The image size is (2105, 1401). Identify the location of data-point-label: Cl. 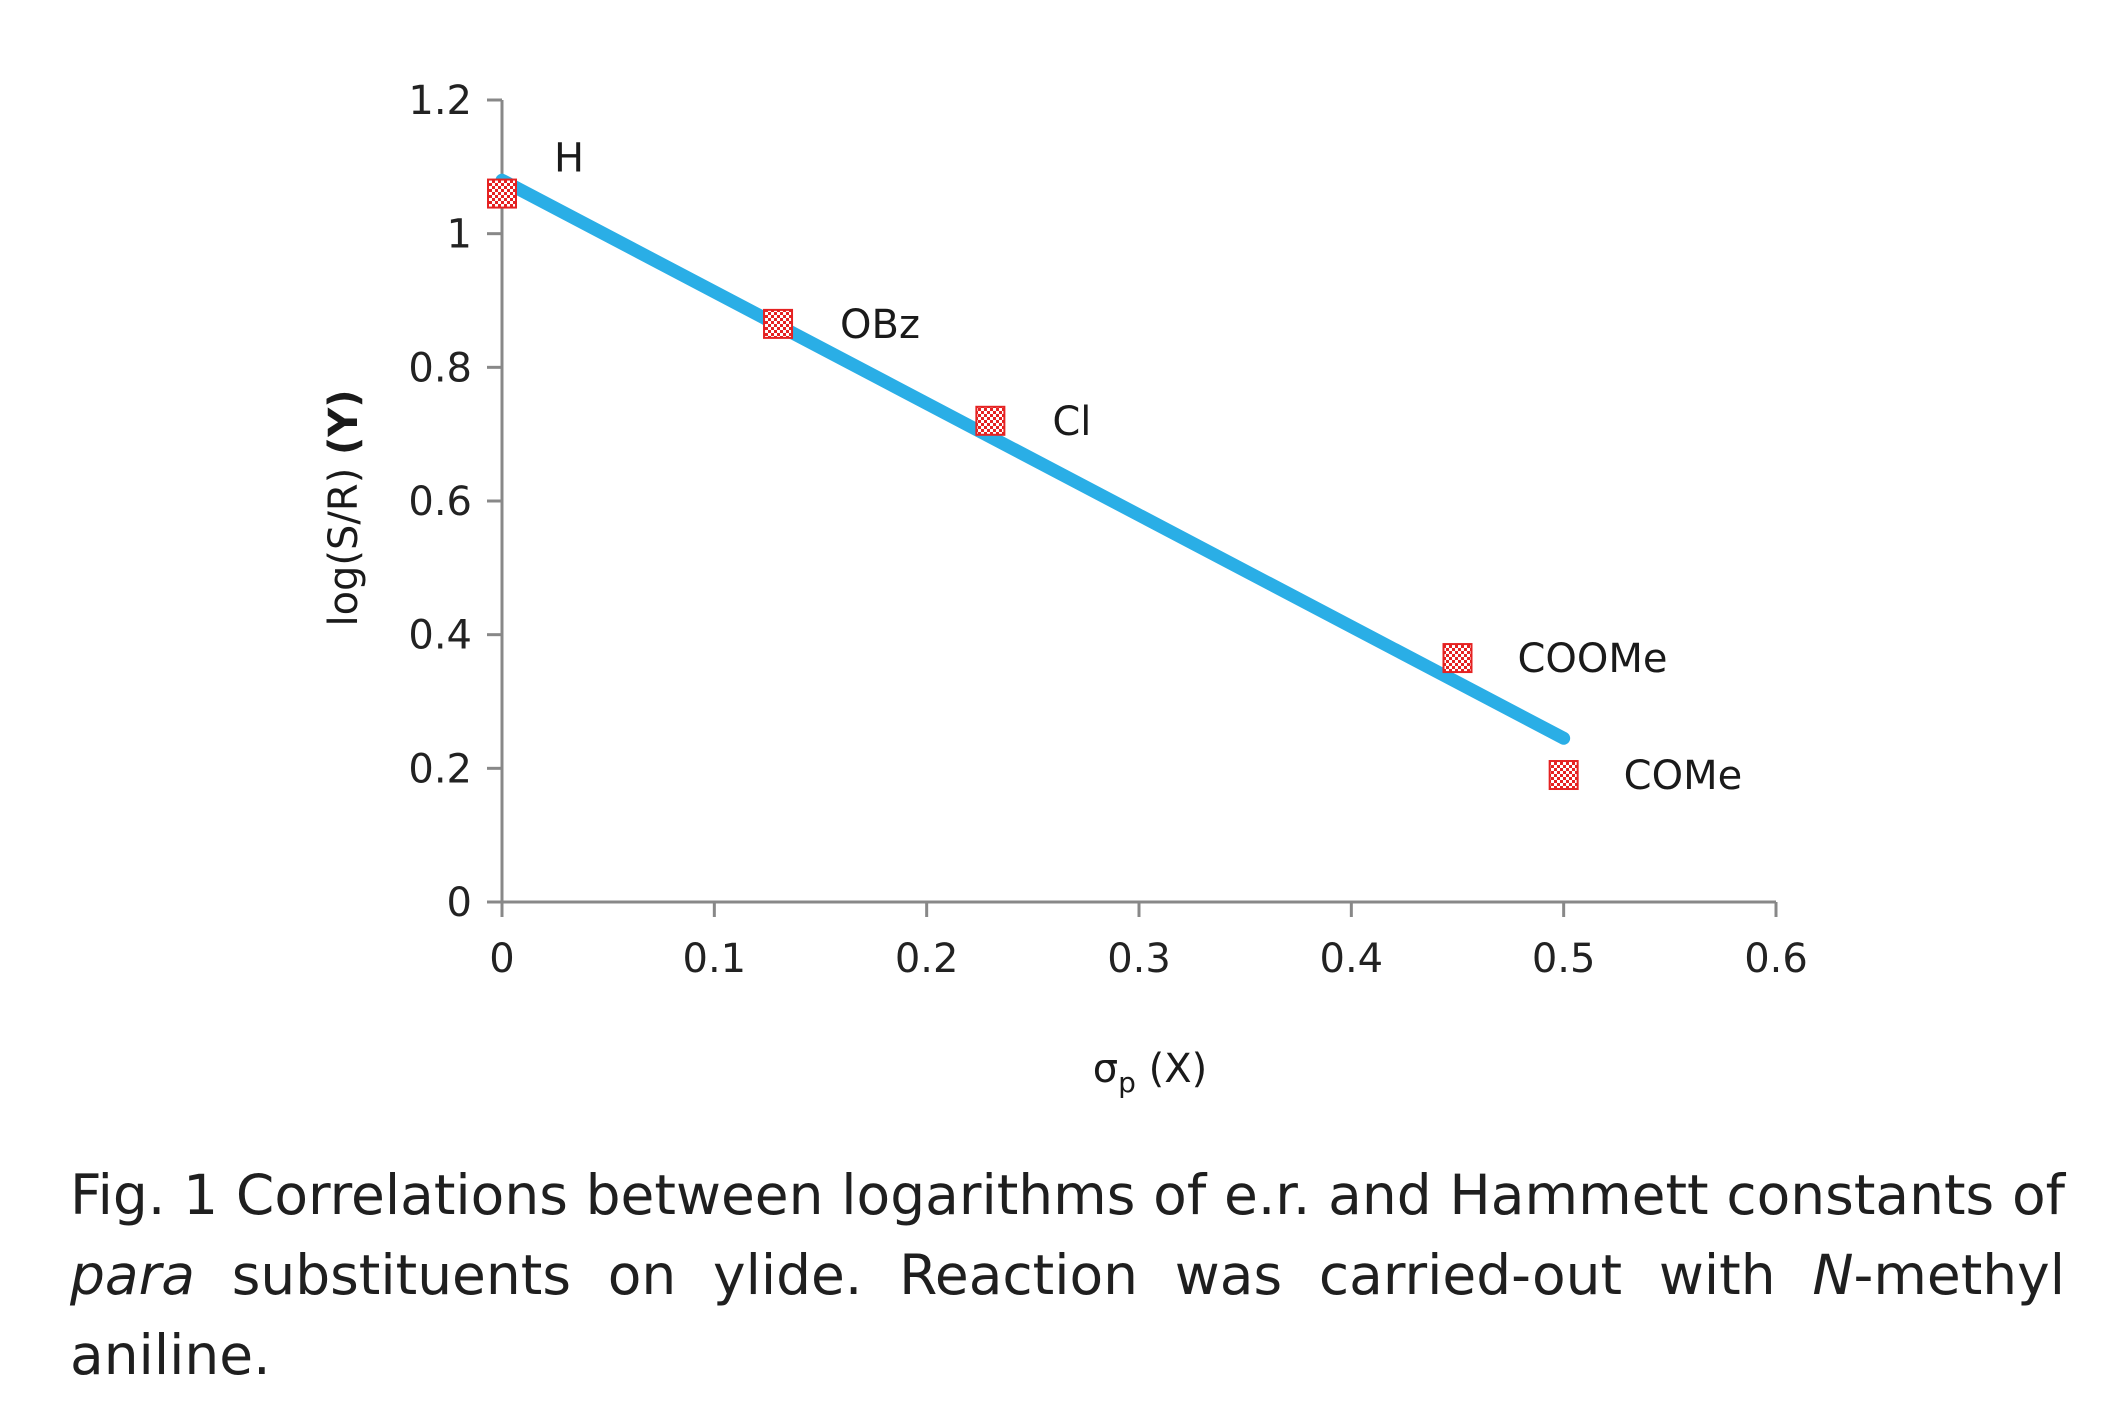
(1071, 422).